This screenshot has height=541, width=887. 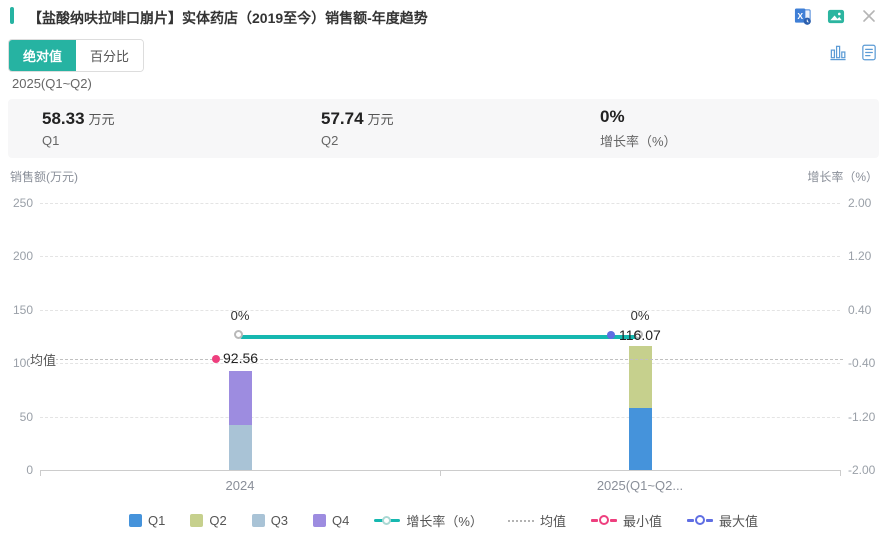 What do you see at coordinates (52, 83) in the screenshot?
I see `period-label: 2025(Q1~Q2)` at bounding box center [52, 83].